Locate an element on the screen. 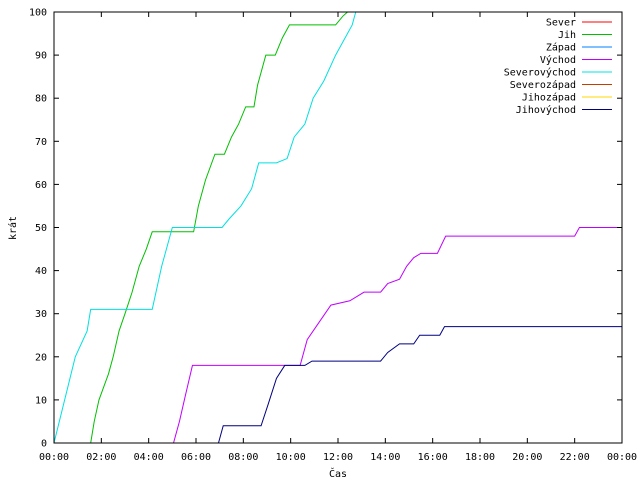 This screenshot has height=480, width=640. x-tick-label: 02:00 is located at coordinates (101, 457).